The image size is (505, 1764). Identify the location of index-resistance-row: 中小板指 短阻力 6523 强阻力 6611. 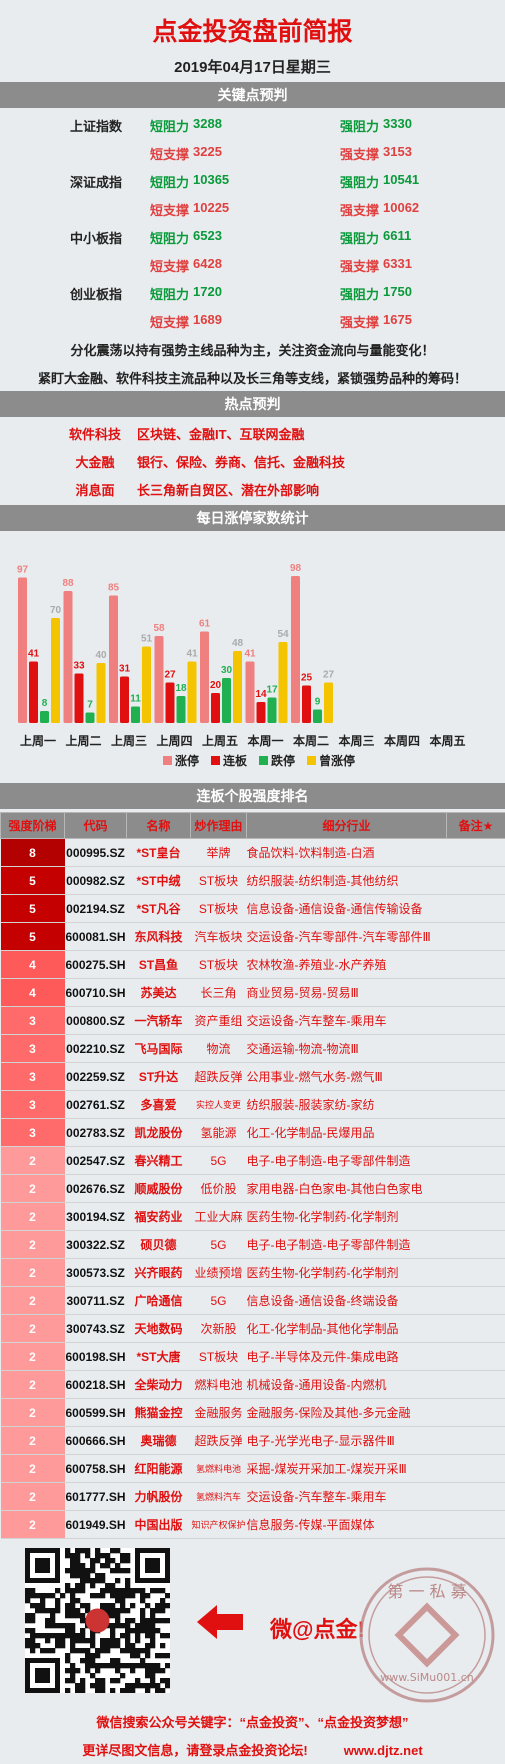
(252, 236).